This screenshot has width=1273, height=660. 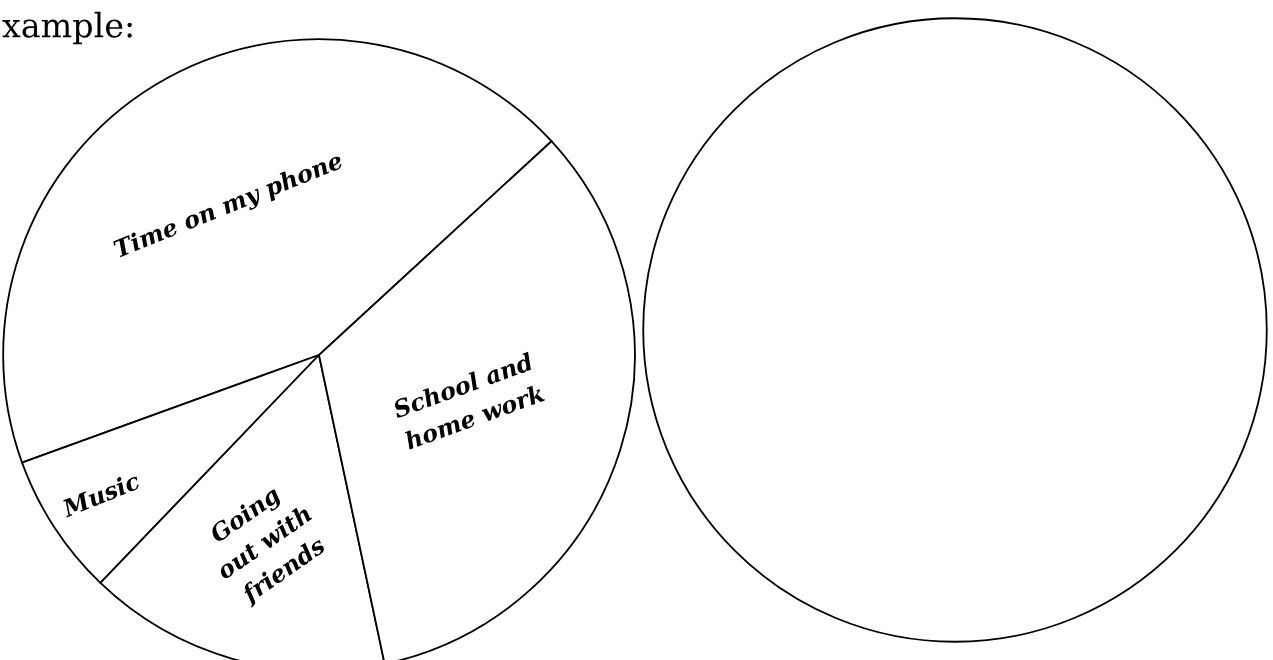 What do you see at coordinates (67, 28) in the screenshot?
I see `chart-title: xample:` at bounding box center [67, 28].